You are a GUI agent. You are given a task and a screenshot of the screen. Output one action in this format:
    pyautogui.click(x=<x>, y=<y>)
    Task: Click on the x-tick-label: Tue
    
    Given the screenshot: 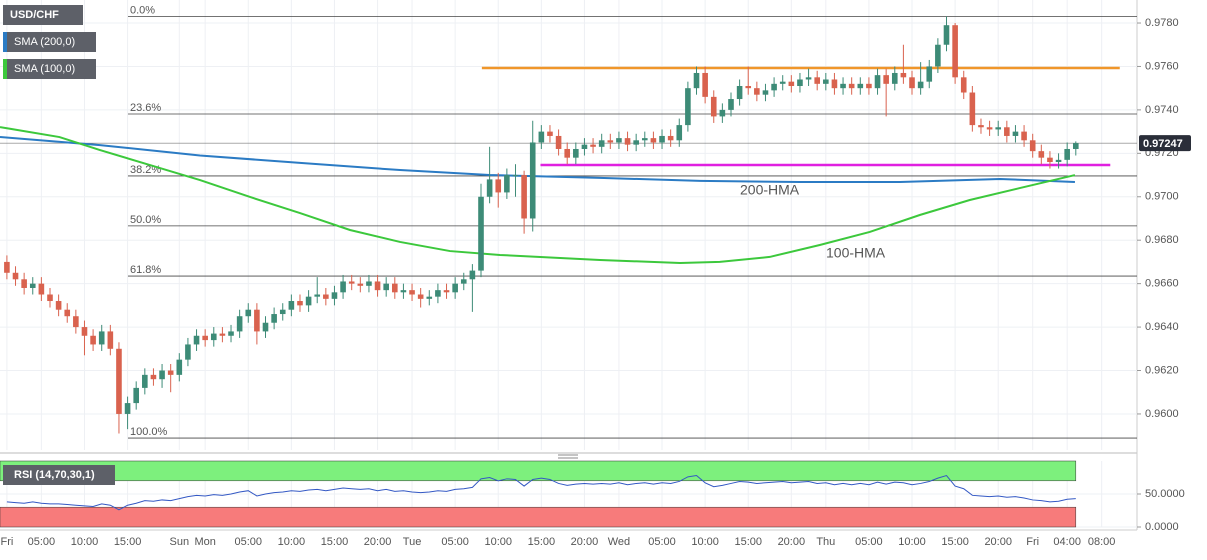 What is the action you would take?
    pyautogui.click(x=412, y=542)
    